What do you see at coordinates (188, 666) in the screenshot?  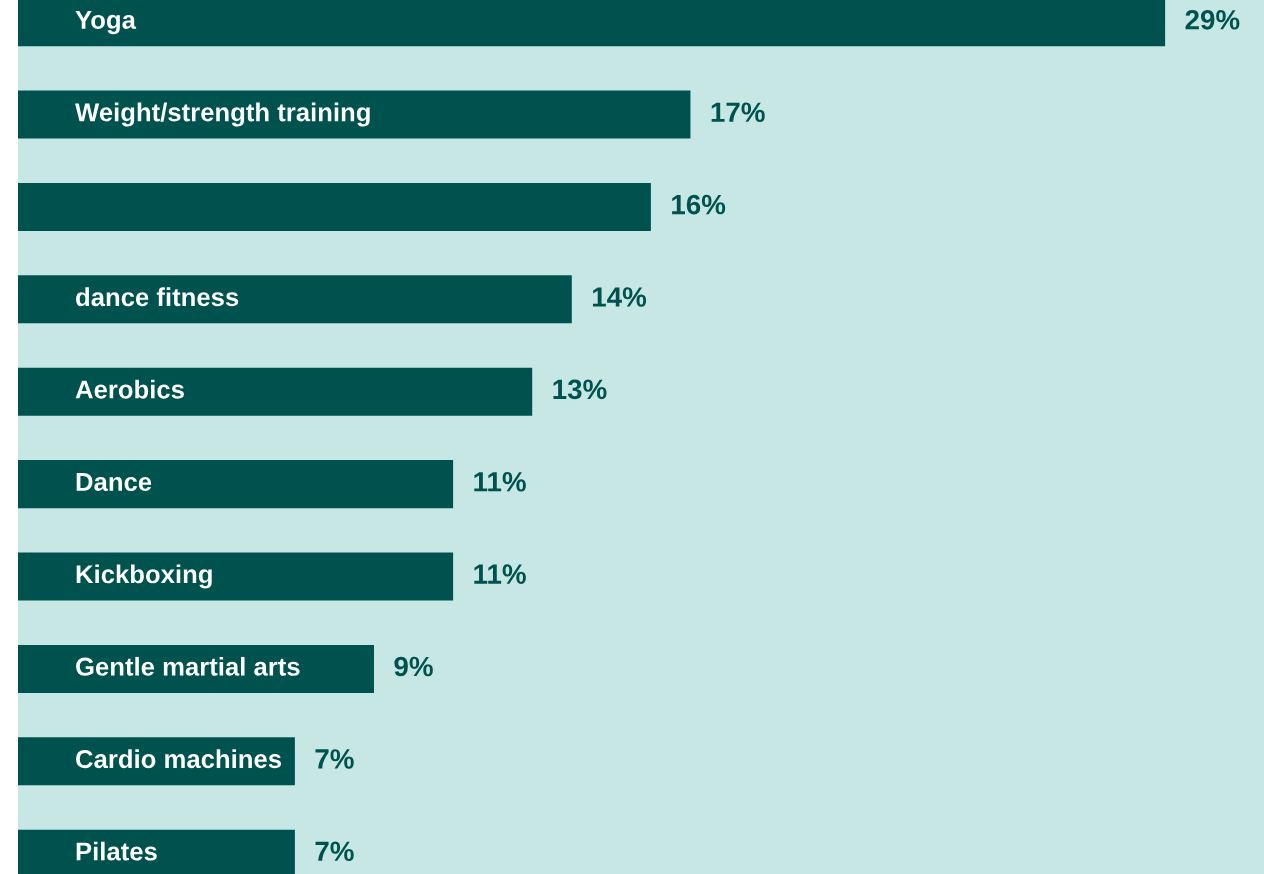 I see `y-tick-label: Gentle martial arts` at bounding box center [188, 666].